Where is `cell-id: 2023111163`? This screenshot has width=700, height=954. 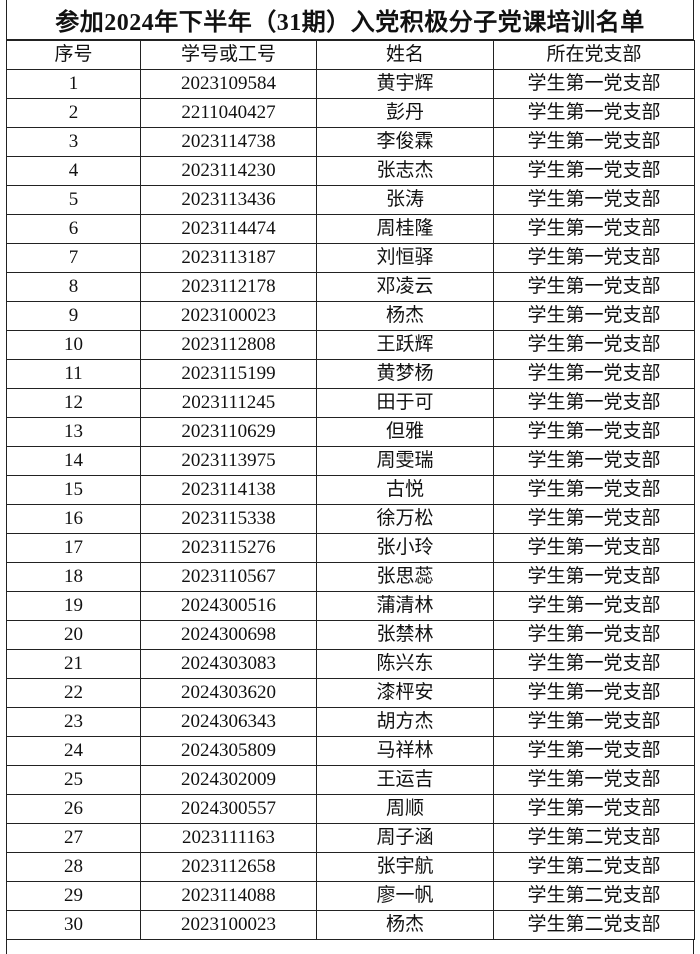 cell-id: 2023111163 is located at coordinates (228, 838).